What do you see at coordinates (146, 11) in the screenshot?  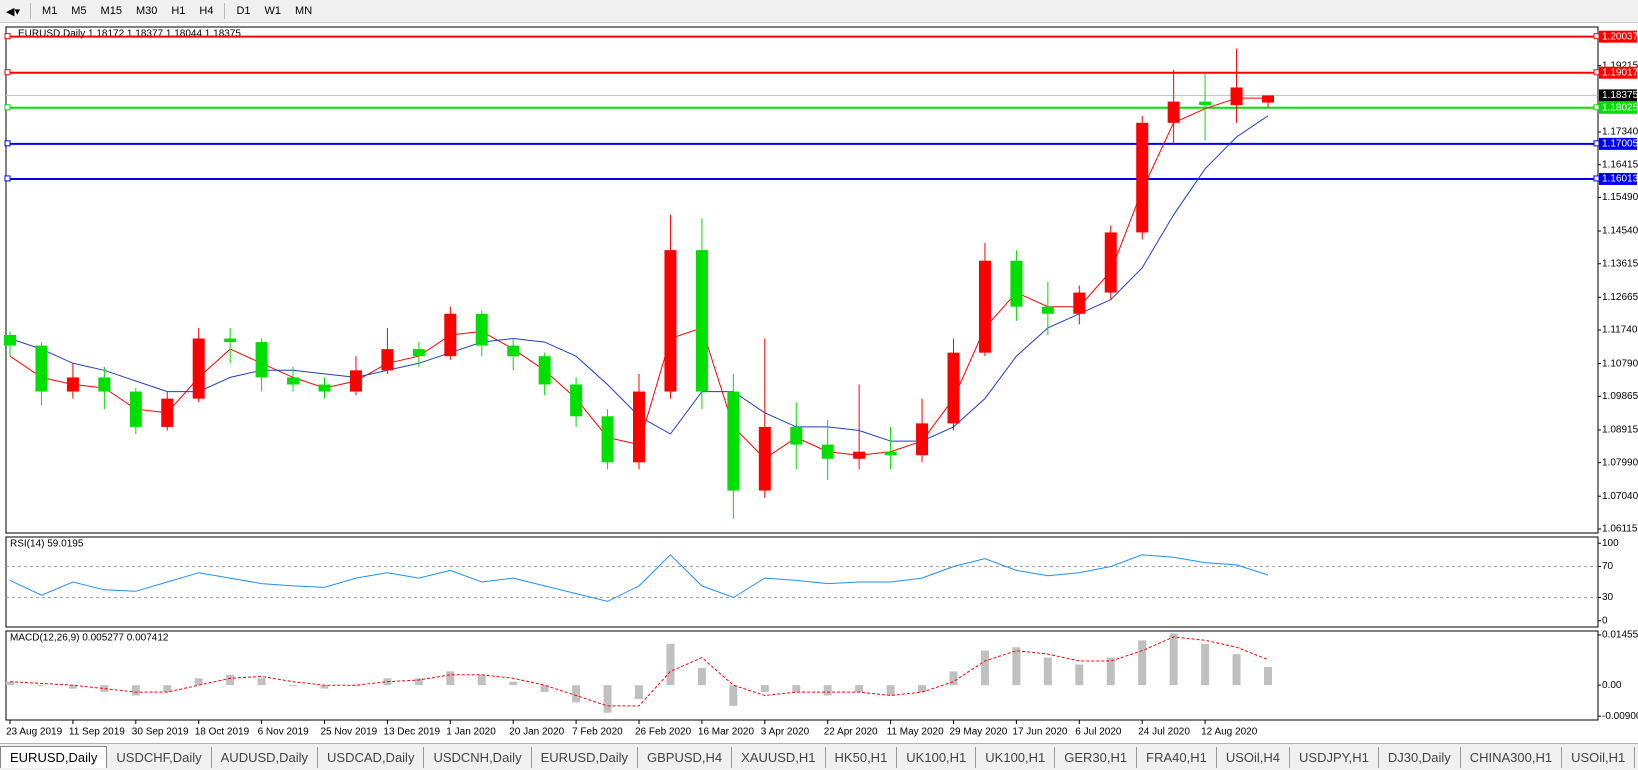 I see `timeframe-button: M30` at bounding box center [146, 11].